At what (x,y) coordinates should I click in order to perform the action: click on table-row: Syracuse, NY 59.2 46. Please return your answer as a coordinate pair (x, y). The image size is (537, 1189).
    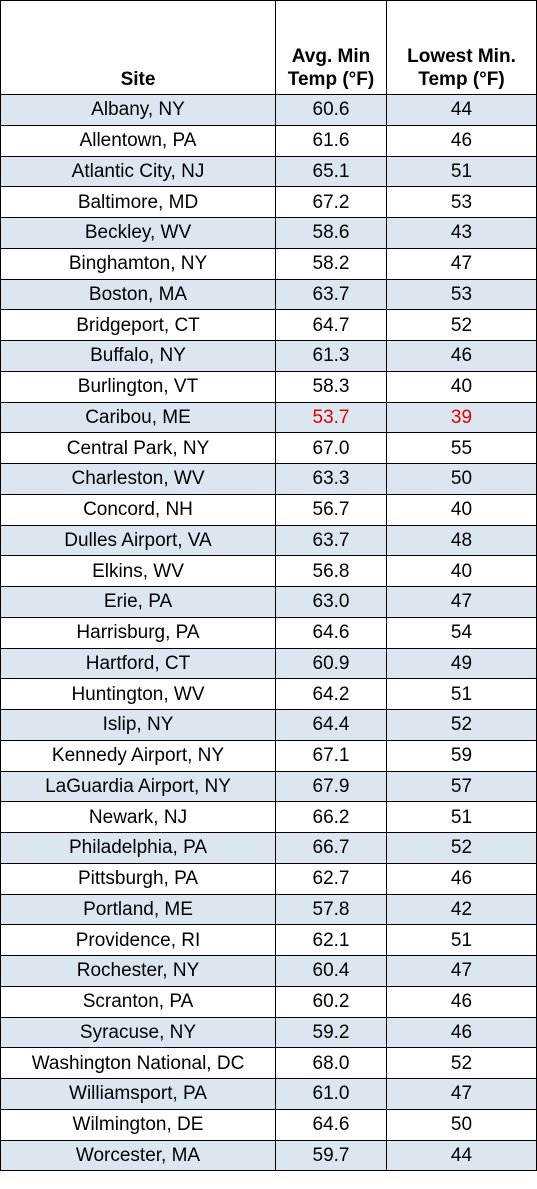
    Looking at the image, I should click on (268, 1032).